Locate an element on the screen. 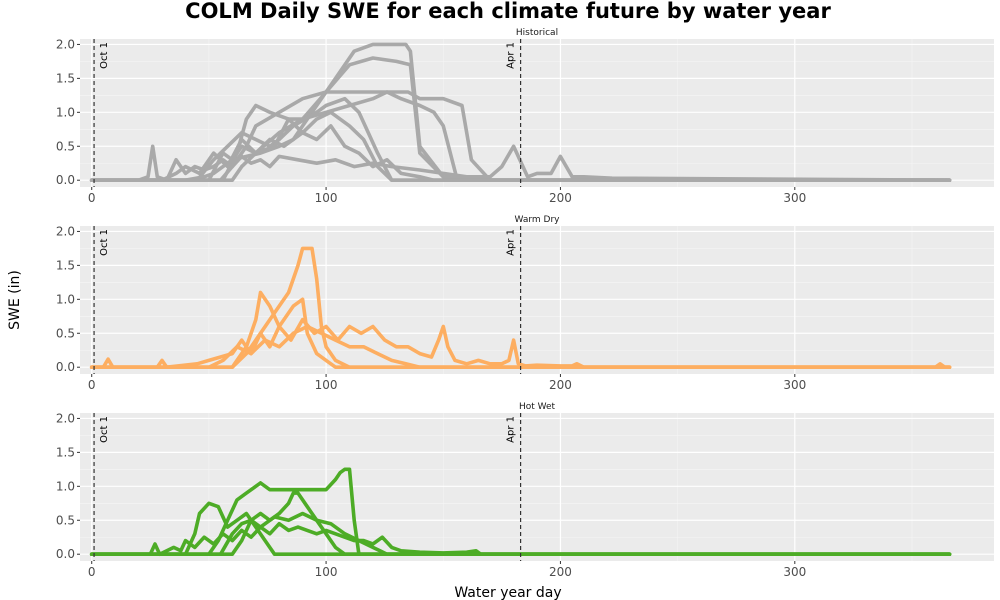  y-axis-title: SWE (in) is located at coordinates (15, 300).